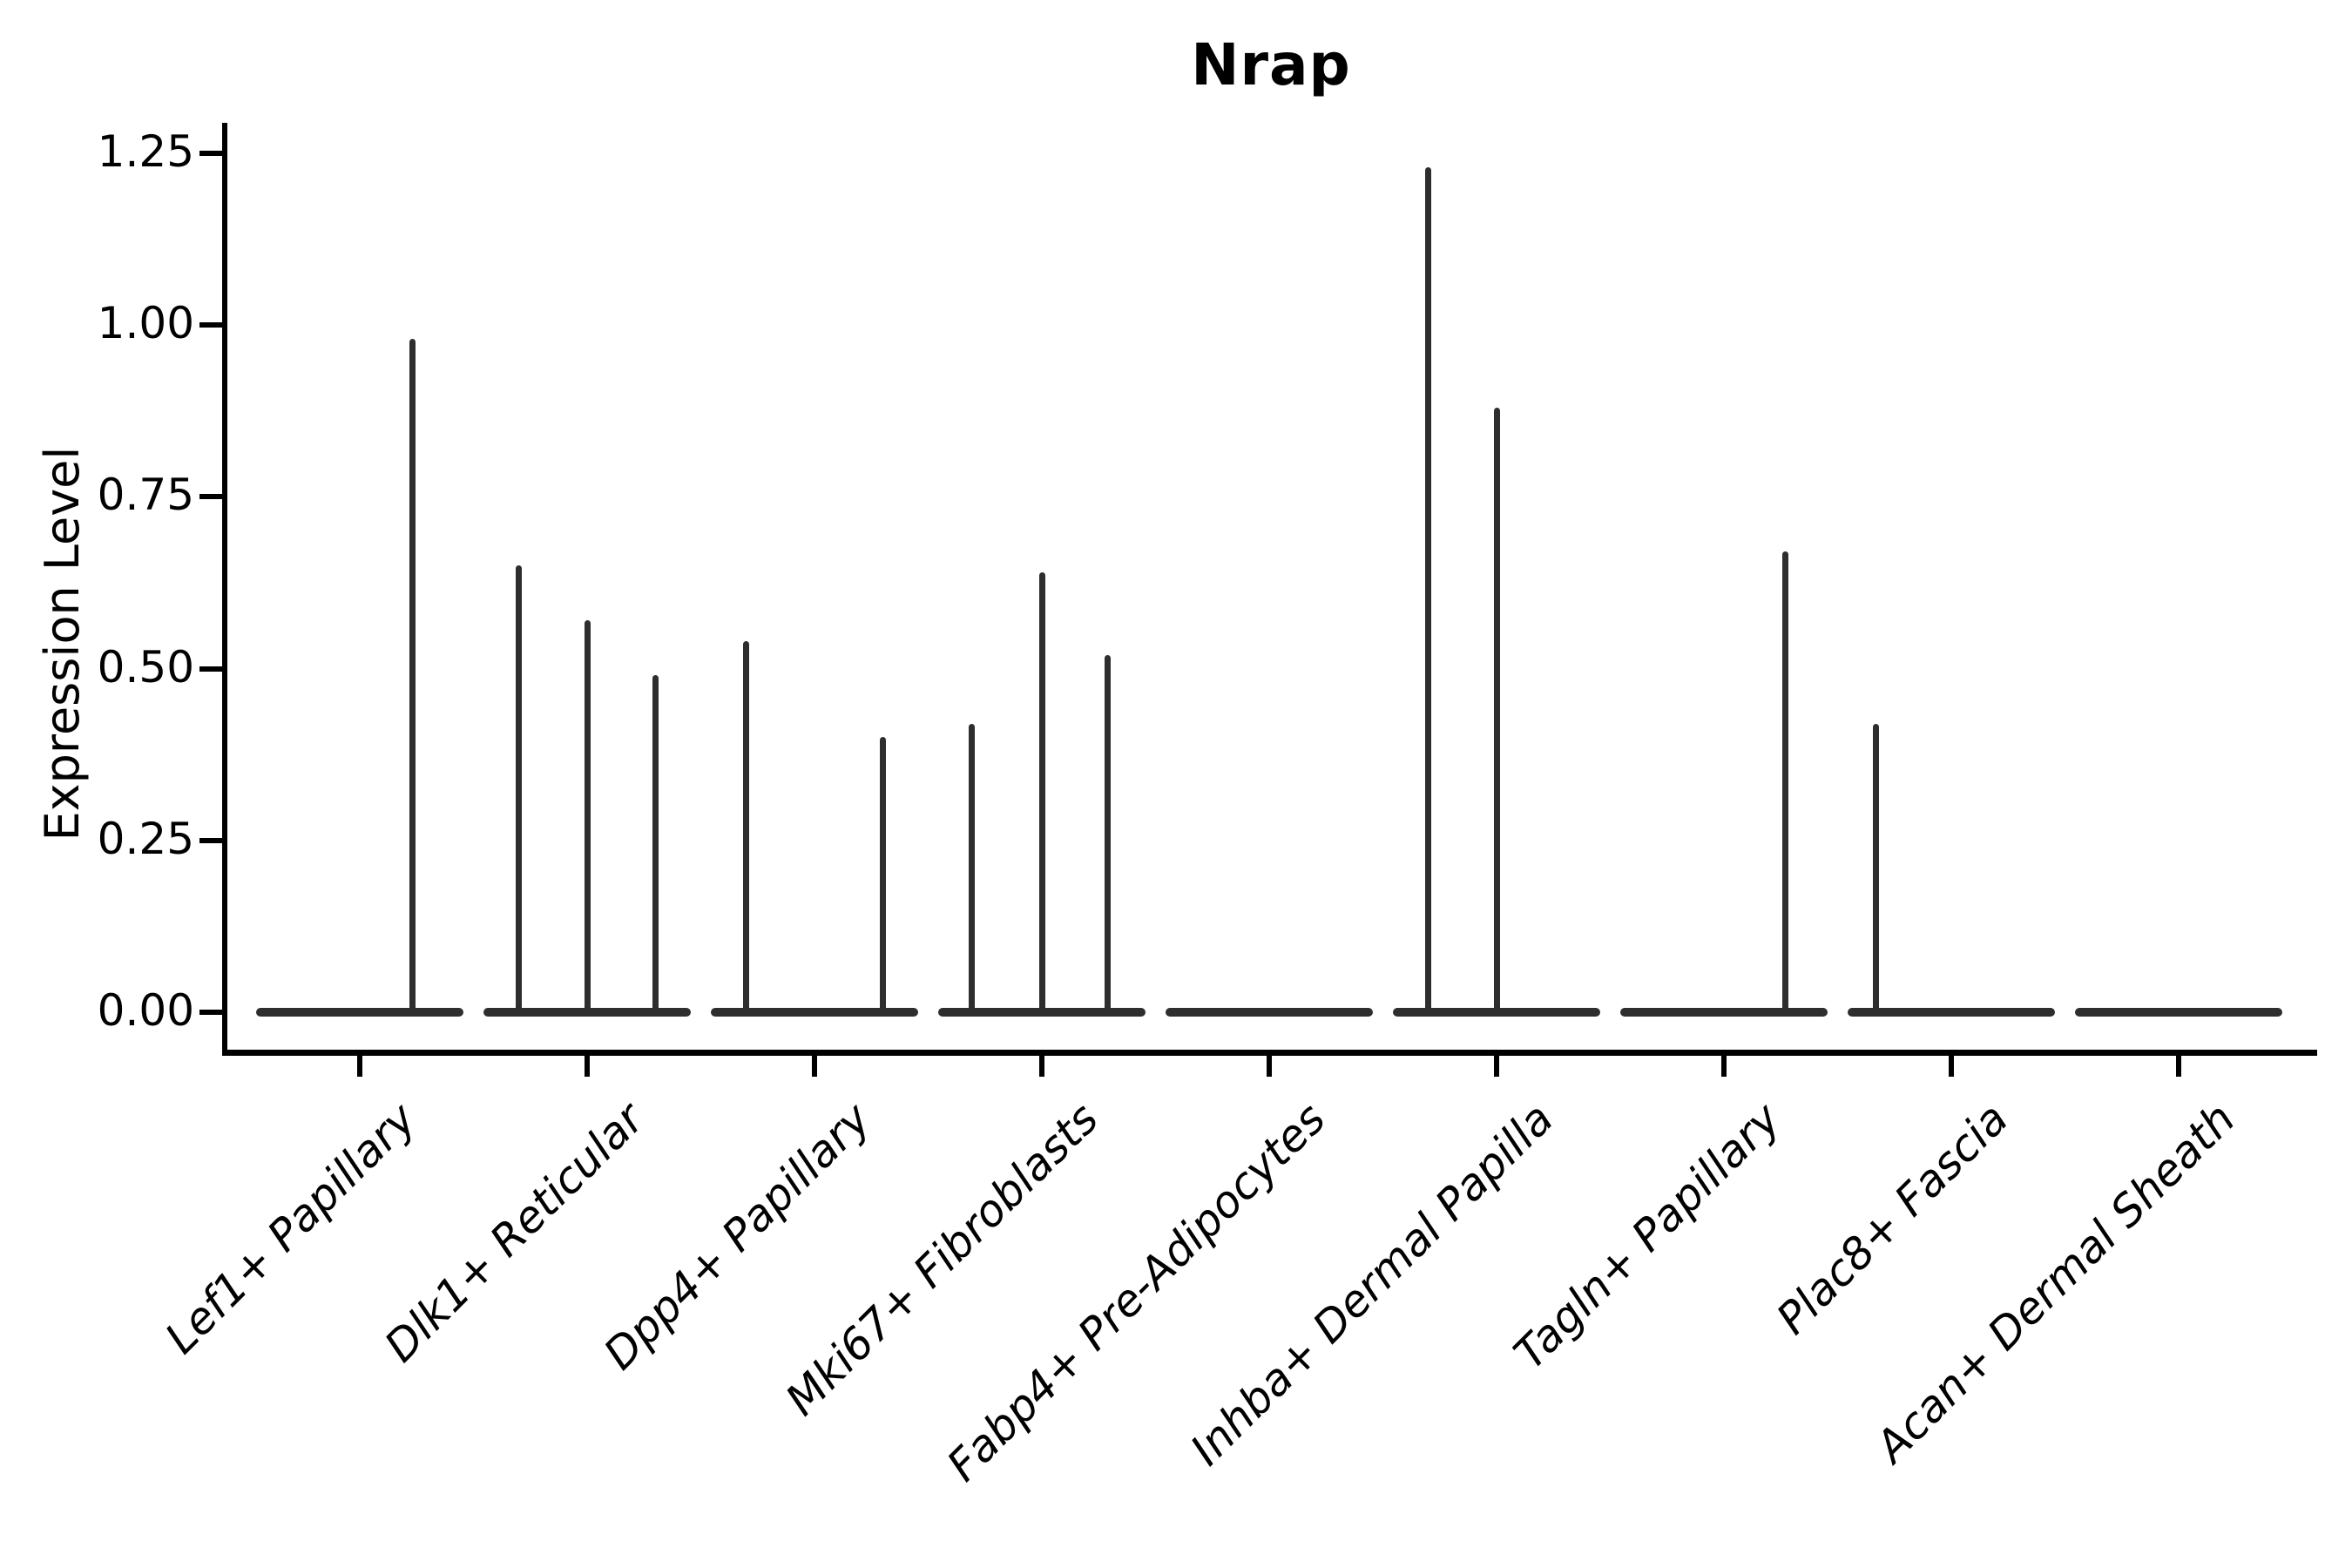  I want to click on y-tick-label: 0.25, so click(145, 839).